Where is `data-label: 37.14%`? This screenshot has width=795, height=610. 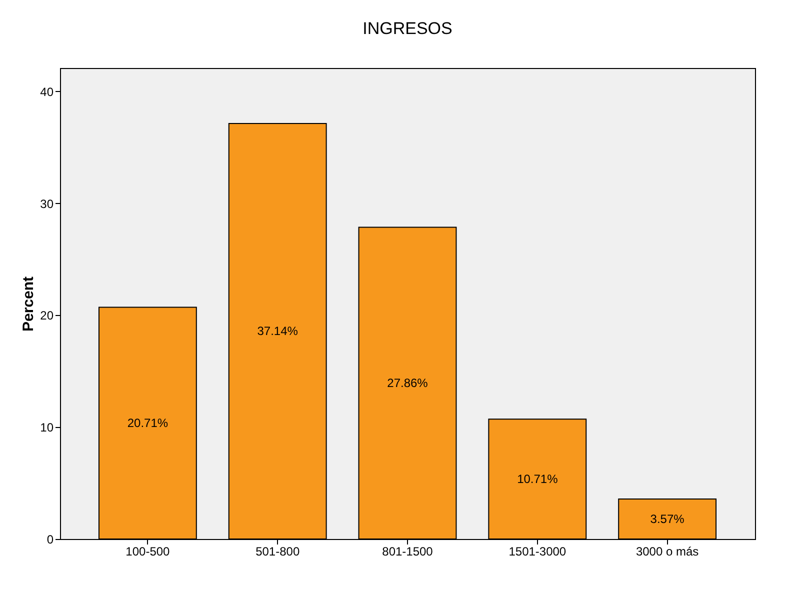 data-label: 37.14% is located at coordinates (277, 331).